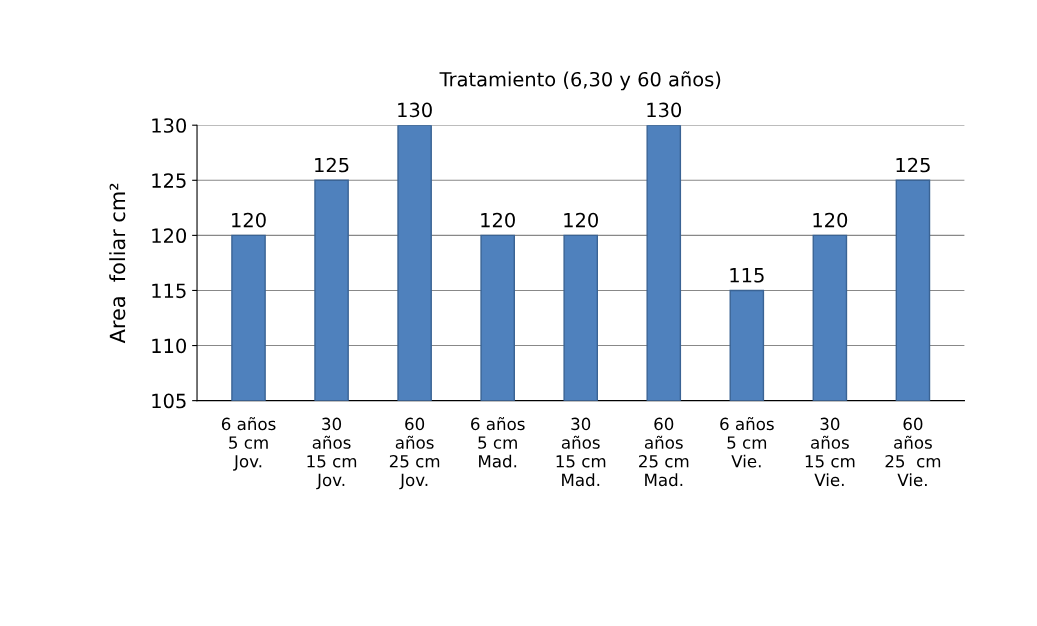 This screenshot has height=626, width=1037. Describe the element at coordinates (169, 125) in the screenshot. I see `y-tick-label: 130` at that location.